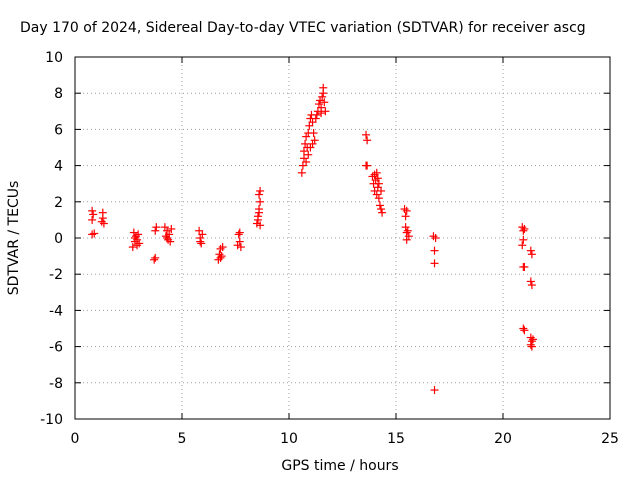 The height and width of the screenshot is (480, 640). What do you see at coordinates (54, 58) in the screenshot?
I see `y-tick-label: 10` at bounding box center [54, 58].